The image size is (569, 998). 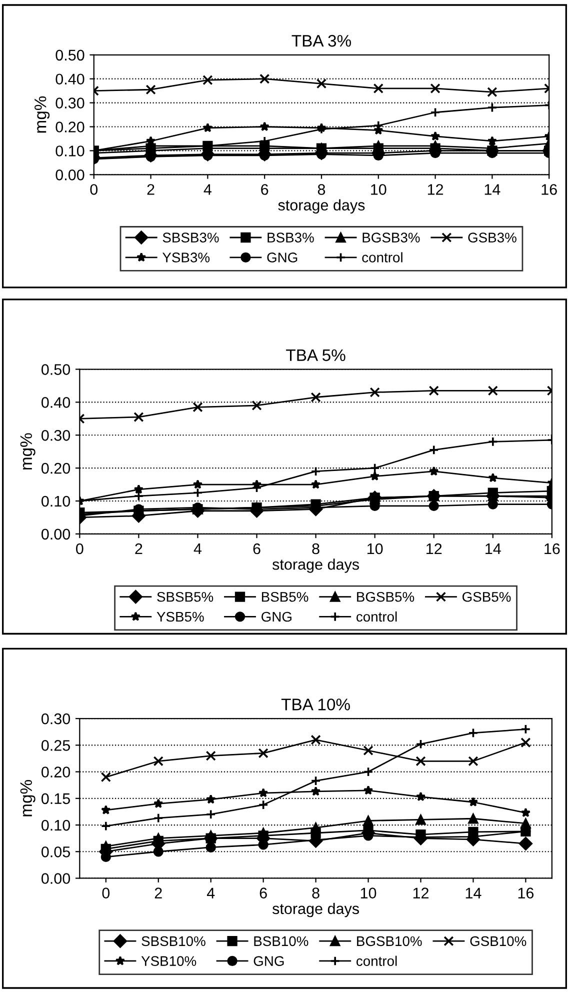 What do you see at coordinates (391, 237) in the screenshot?
I see `legend-label: BGSB3%` at bounding box center [391, 237].